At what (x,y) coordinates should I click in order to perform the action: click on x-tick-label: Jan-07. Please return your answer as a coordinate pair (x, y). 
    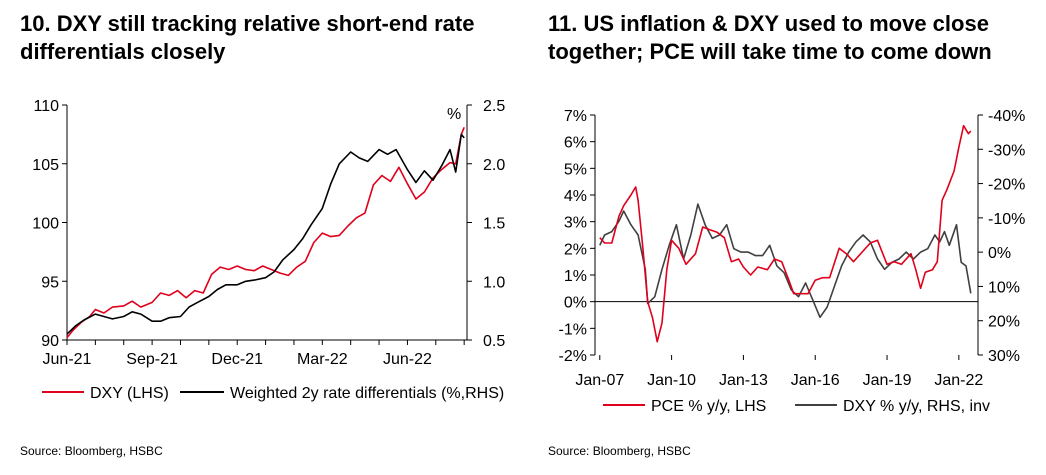
    Looking at the image, I should click on (599, 380).